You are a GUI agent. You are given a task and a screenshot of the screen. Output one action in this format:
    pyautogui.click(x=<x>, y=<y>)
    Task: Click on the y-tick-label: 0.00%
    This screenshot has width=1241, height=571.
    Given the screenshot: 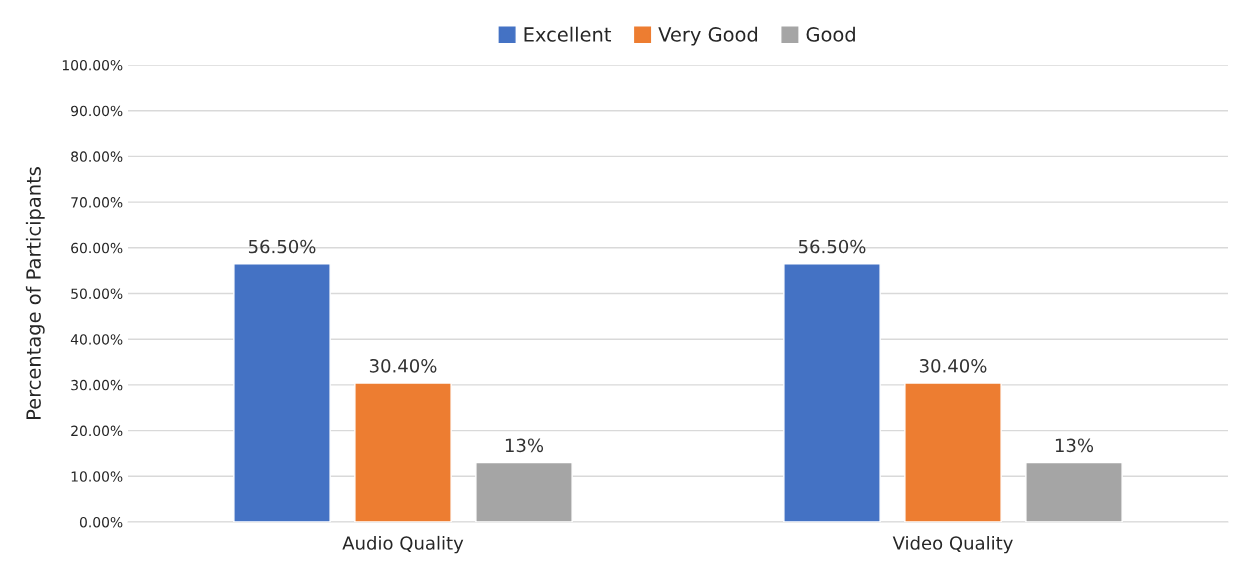 What is the action you would take?
    pyautogui.click(x=101, y=522)
    